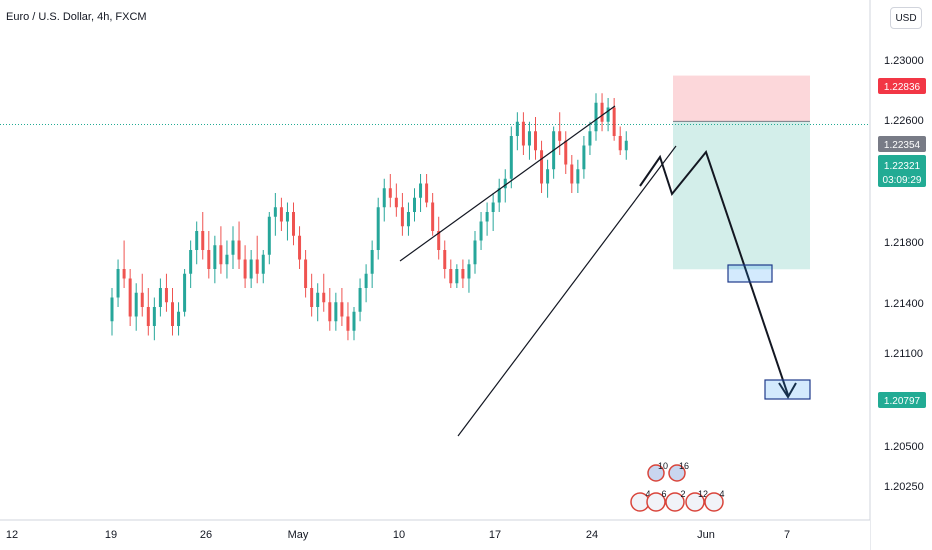 This screenshot has width=932, height=550. What do you see at coordinates (706, 535) in the screenshot?
I see `x-tick-label: Jun` at bounding box center [706, 535].